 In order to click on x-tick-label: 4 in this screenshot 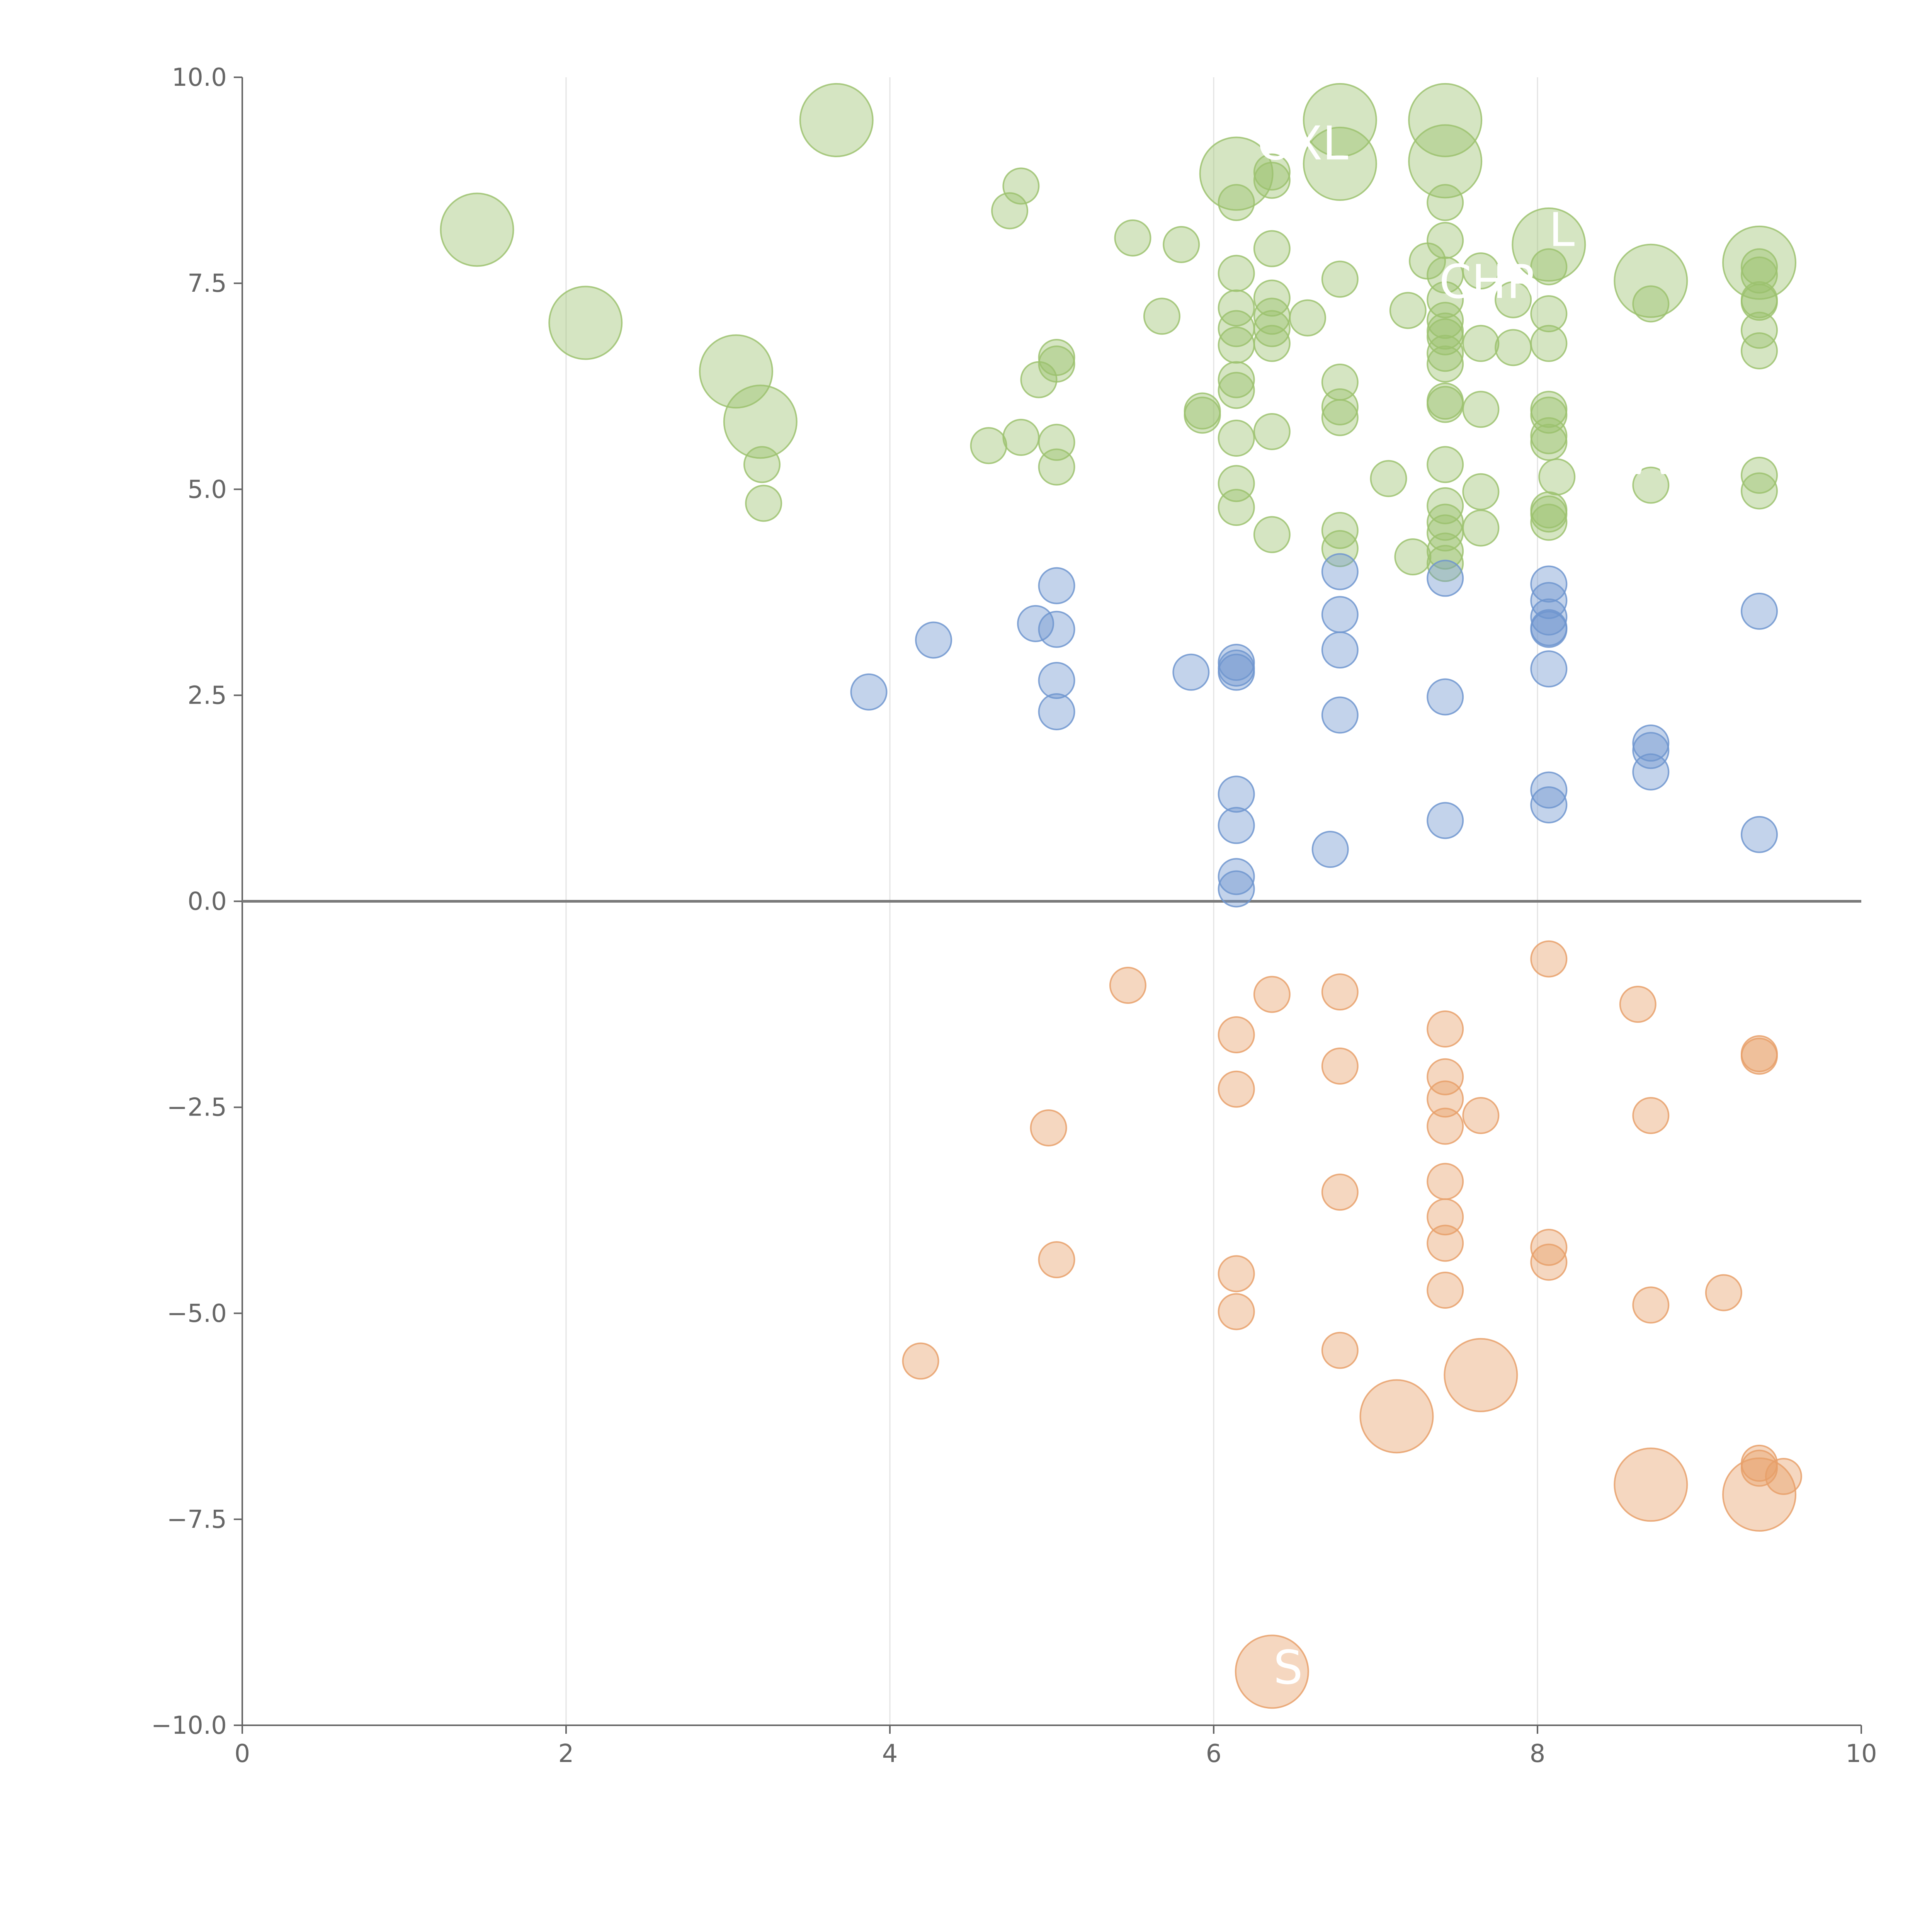, I will do `click(890, 1754)`.